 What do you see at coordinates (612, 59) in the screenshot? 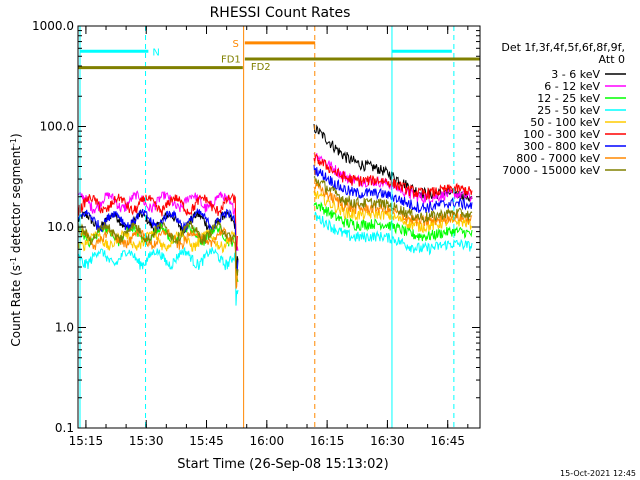
I see `legend-header: Att 0` at bounding box center [612, 59].